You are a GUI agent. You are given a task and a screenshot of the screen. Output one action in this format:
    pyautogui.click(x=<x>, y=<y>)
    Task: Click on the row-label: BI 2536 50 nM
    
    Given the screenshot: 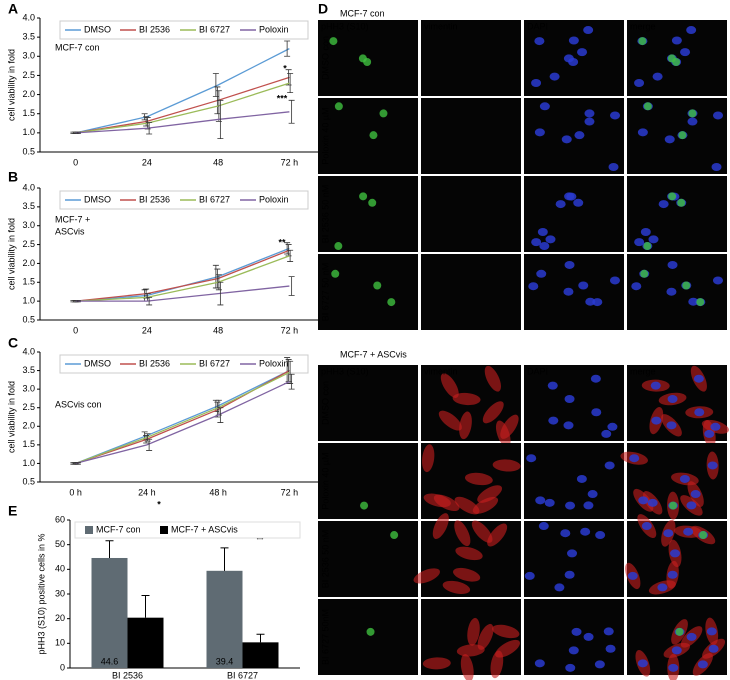 What is the action you would take?
    pyautogui.click(x=325, y=559)
    